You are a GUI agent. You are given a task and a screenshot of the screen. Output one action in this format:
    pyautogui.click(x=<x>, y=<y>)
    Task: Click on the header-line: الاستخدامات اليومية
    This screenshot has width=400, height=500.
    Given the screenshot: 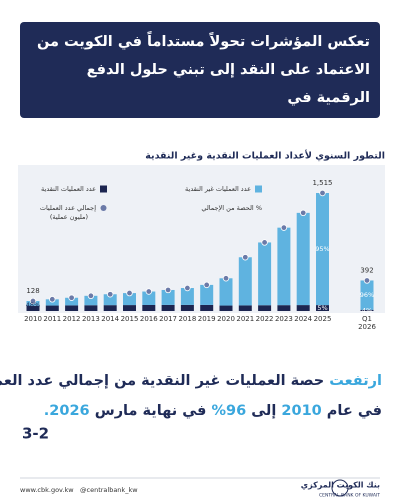 What is the action you would take?
    pyautogui.click(x=298, y=126)
    